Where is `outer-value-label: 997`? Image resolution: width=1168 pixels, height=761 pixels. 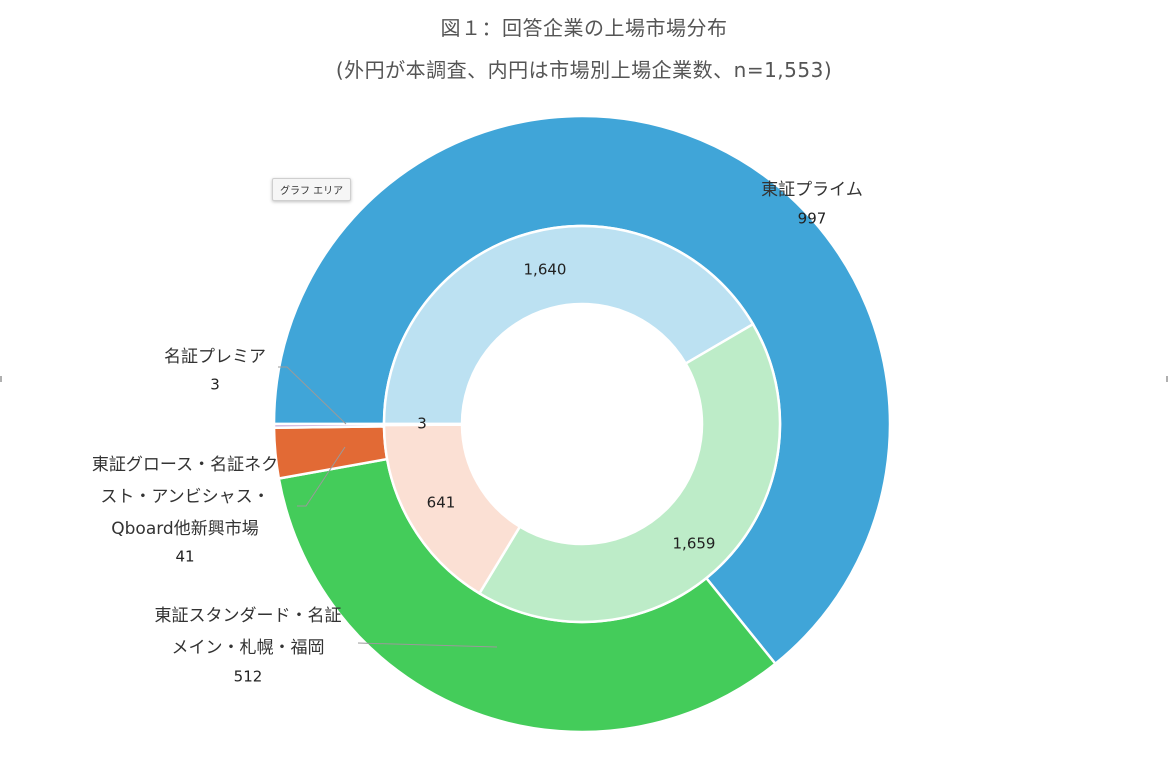 outer-value-label: 997 is located at coordinates (812, 219).